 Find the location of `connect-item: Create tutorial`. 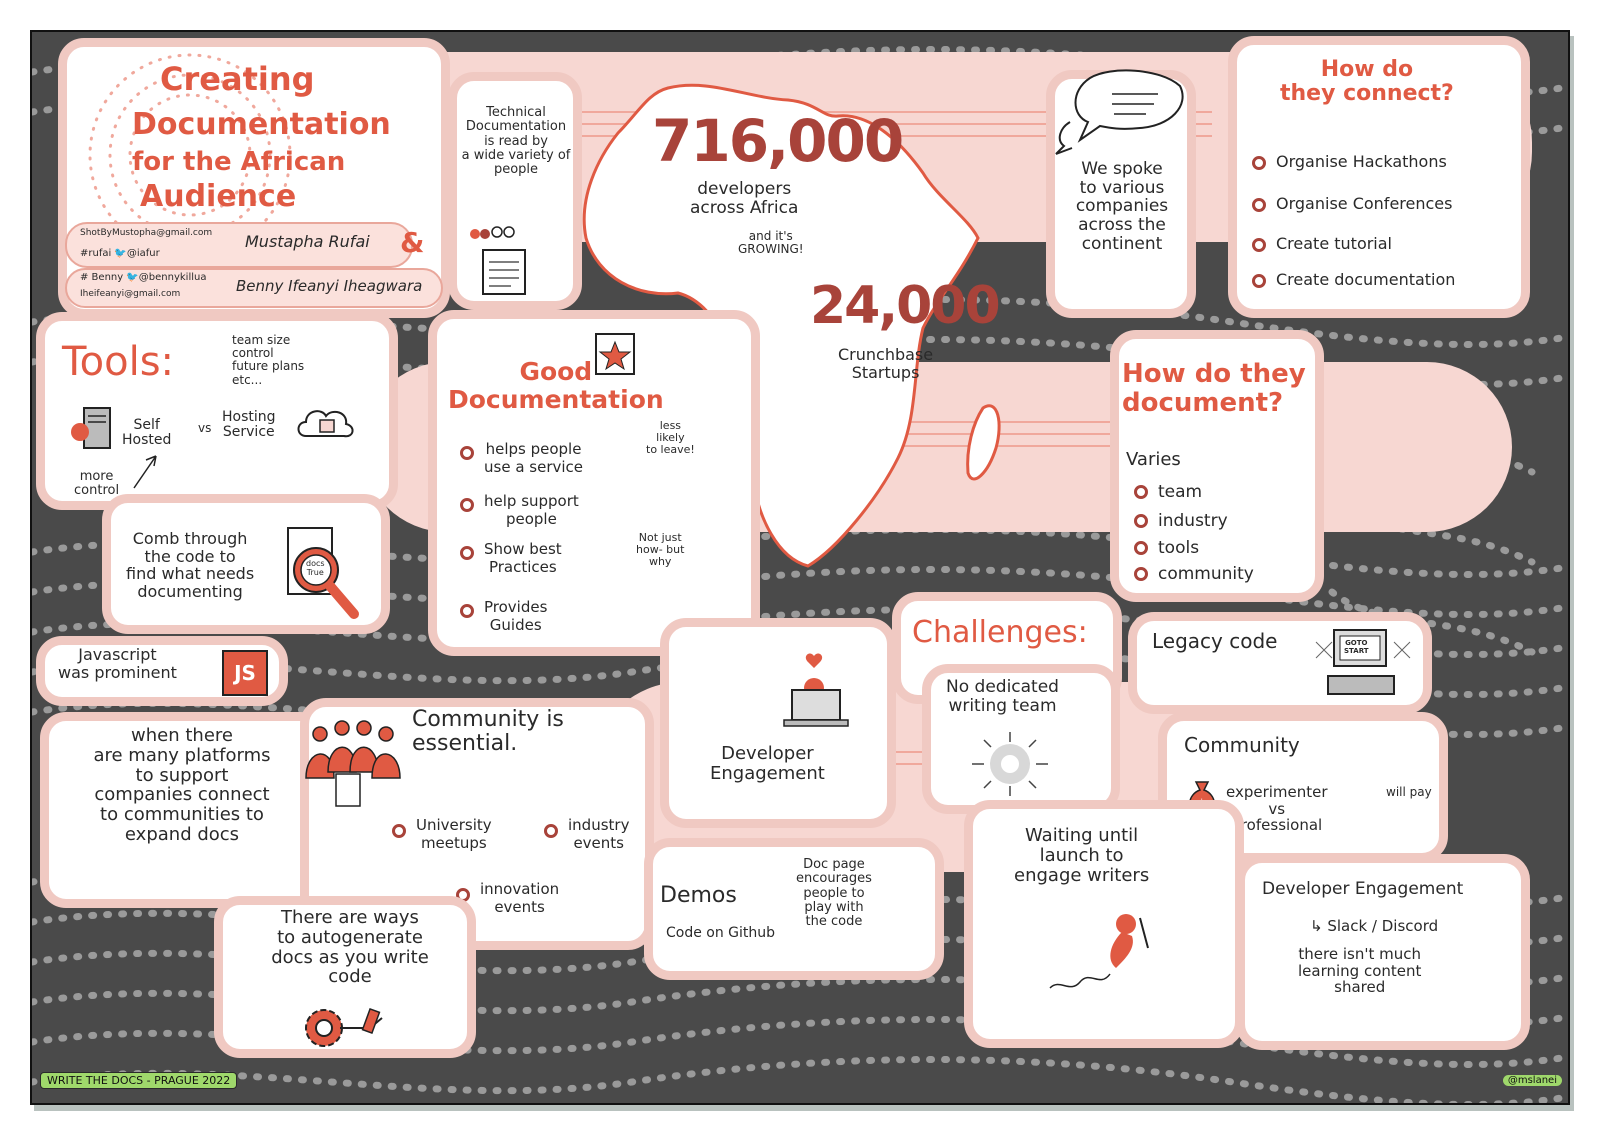

connect-item: Create tutorial is located at coordinates (1322, 243).